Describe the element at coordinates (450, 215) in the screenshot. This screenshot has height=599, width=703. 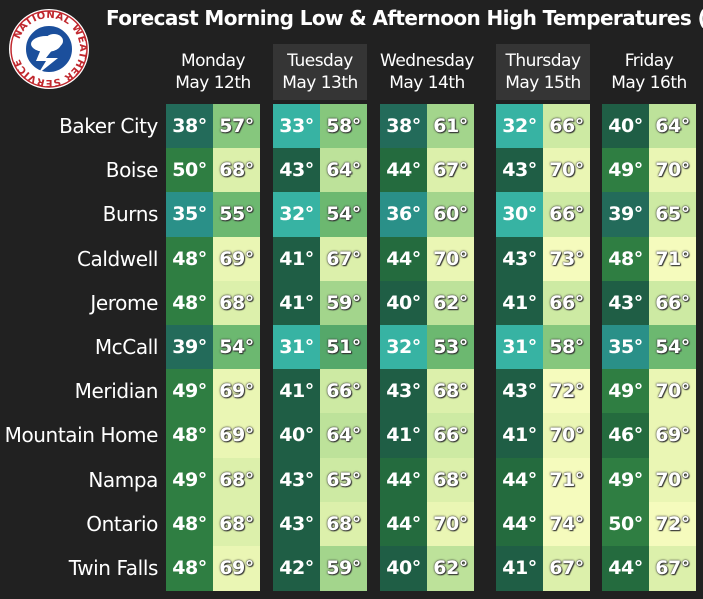
I see `high-temp-cell: 60°` at that location.